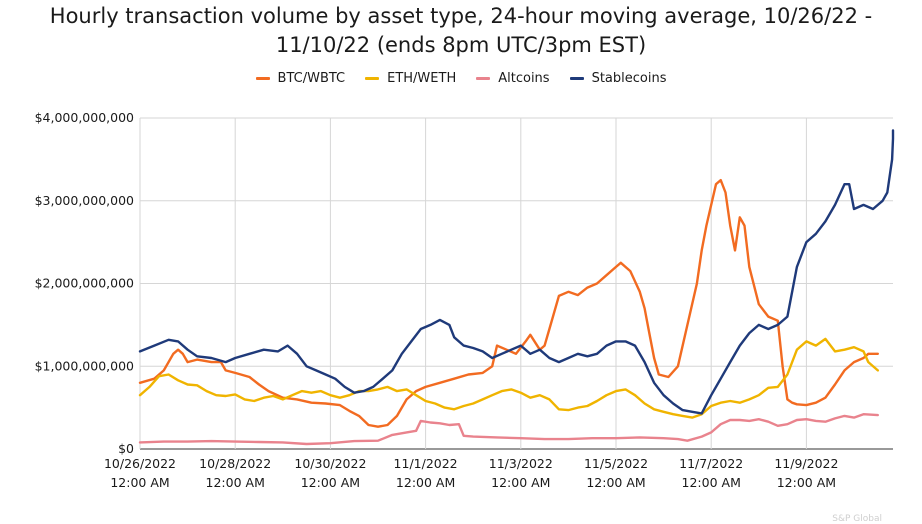 The height and width of the screenshot is (524, 922). I want to click on legend-label-altcoins: Altcoins, so click(524, 78).